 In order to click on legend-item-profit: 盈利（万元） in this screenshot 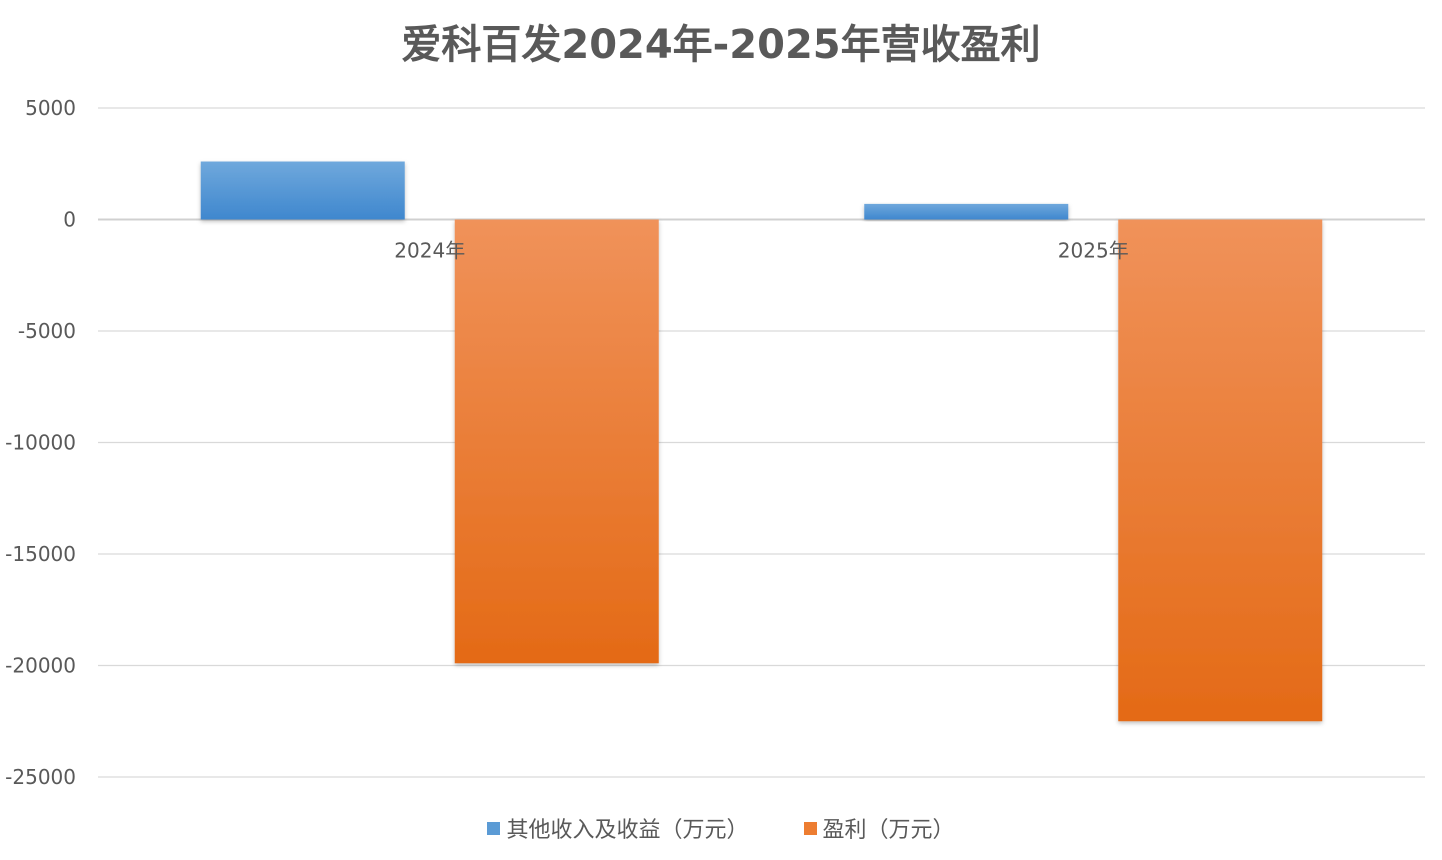, I will do `click(879, 828)`.